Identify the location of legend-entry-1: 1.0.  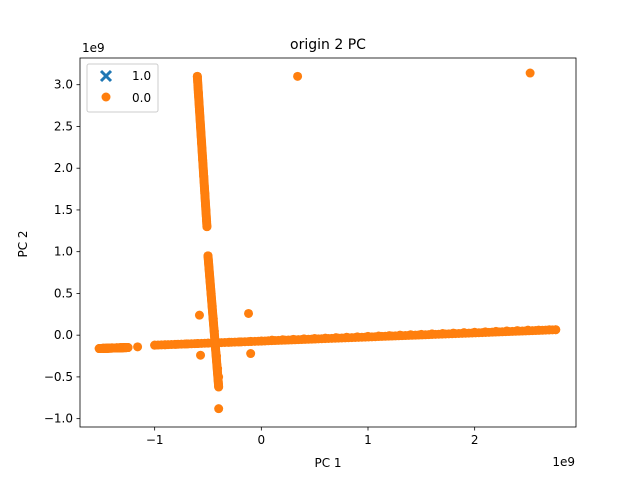
(125, 76).